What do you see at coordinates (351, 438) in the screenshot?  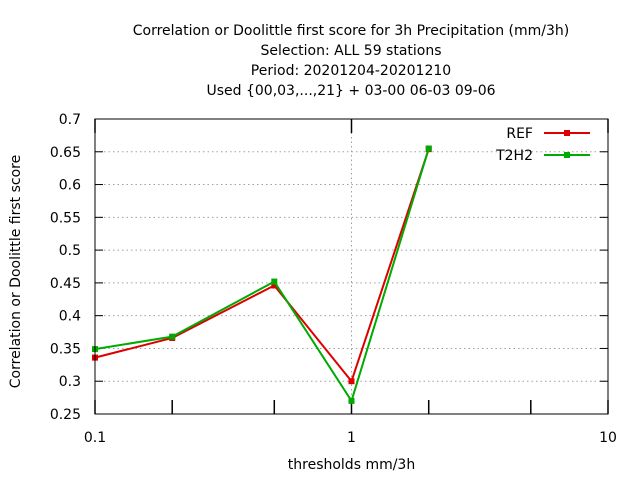 I see `x-tick-label: 1` at bounding box center [351, 438].